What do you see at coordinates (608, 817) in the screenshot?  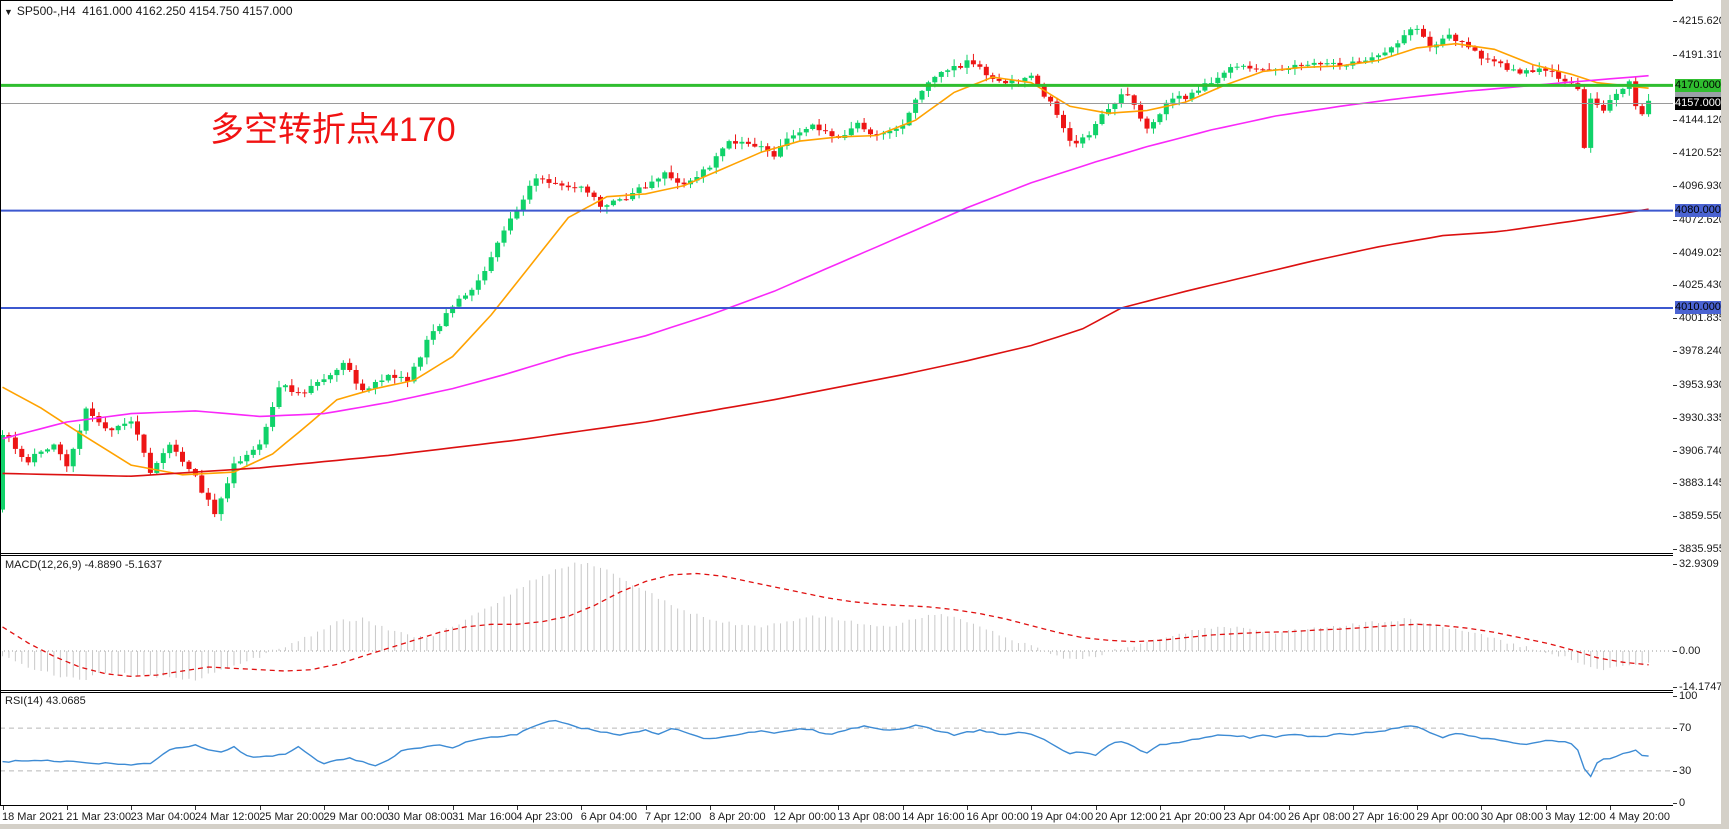 I see `time-axis-label: 6 Apr 04:00` at bounding box center [608, 817].